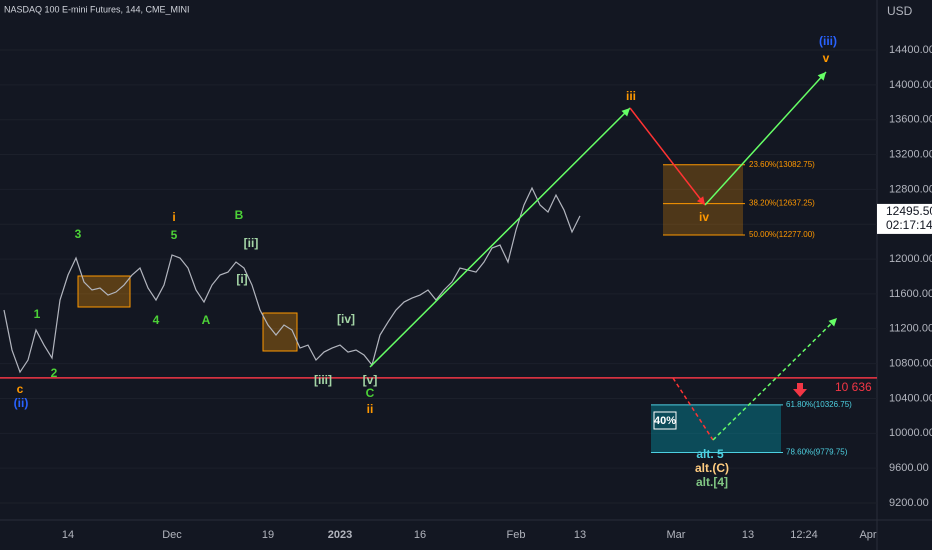  I want to click on chart-title: NASDAQ 100 E-mini Futures, 144, CME_MINI, so click(97, 9).